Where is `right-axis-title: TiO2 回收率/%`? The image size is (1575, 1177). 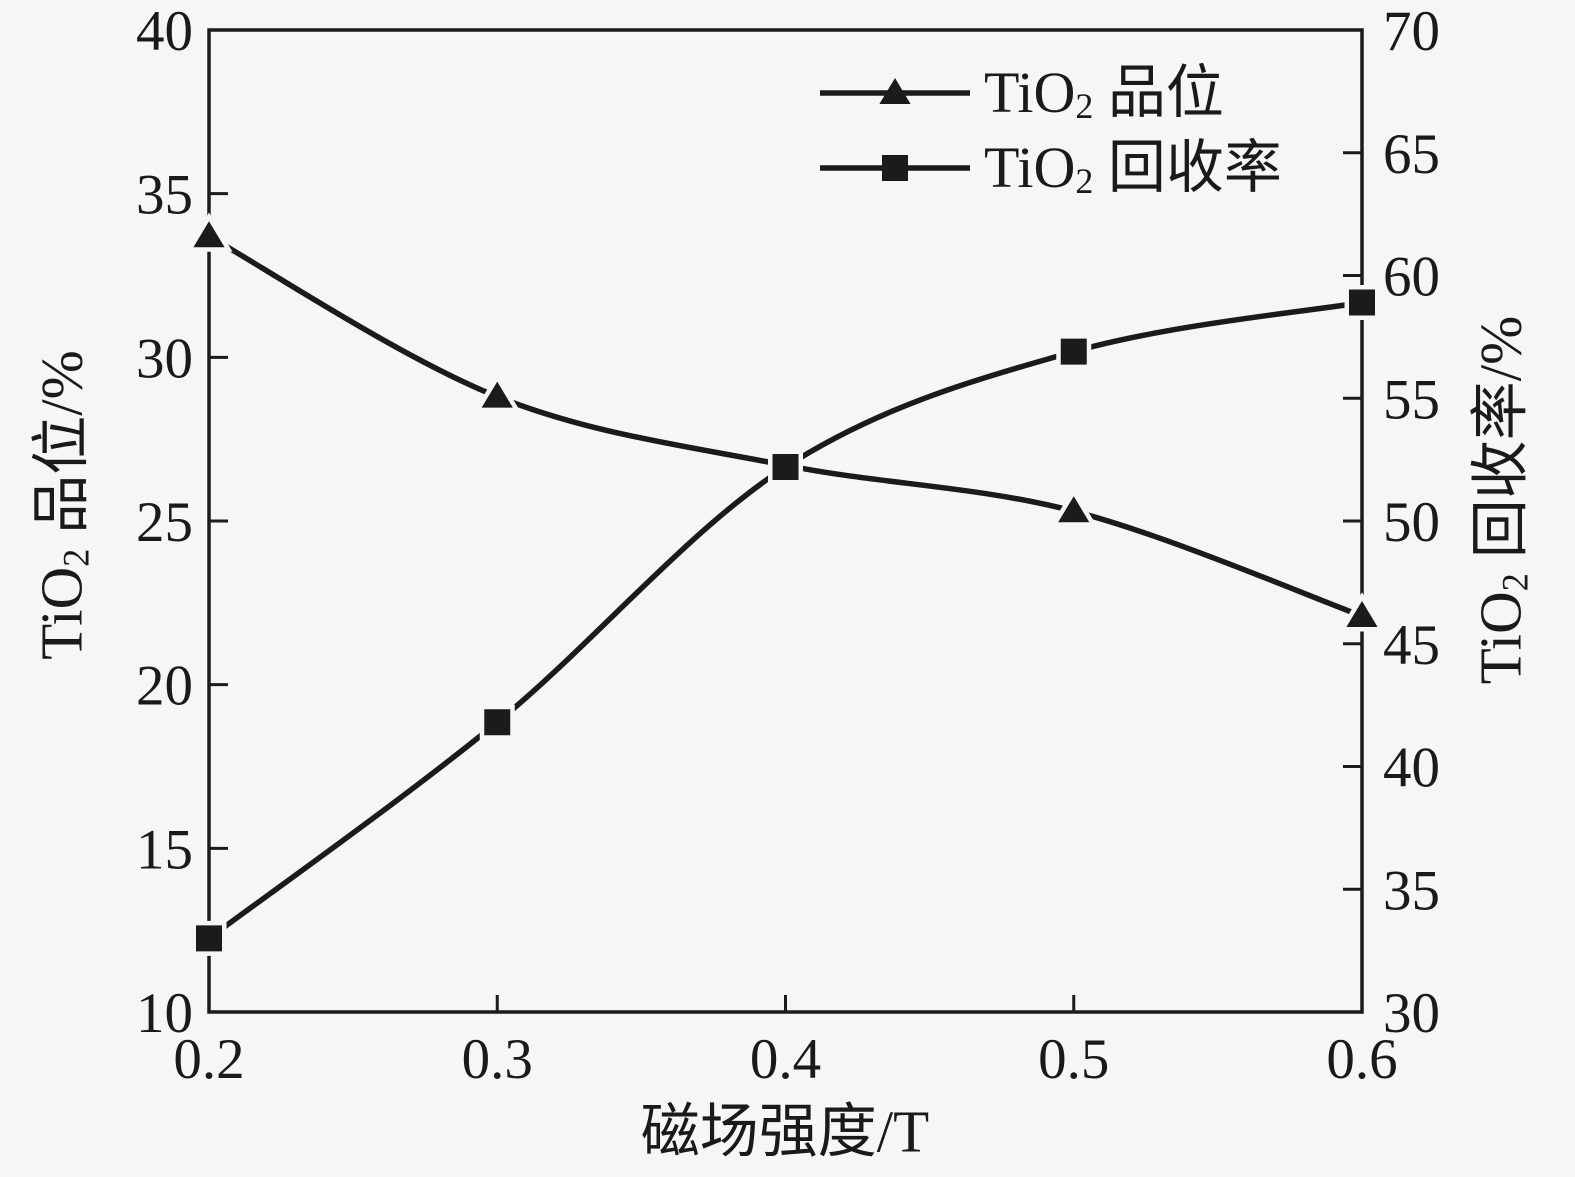
right-axis-title: TiO2 回收率/% is located at coordinates (1502, 500).